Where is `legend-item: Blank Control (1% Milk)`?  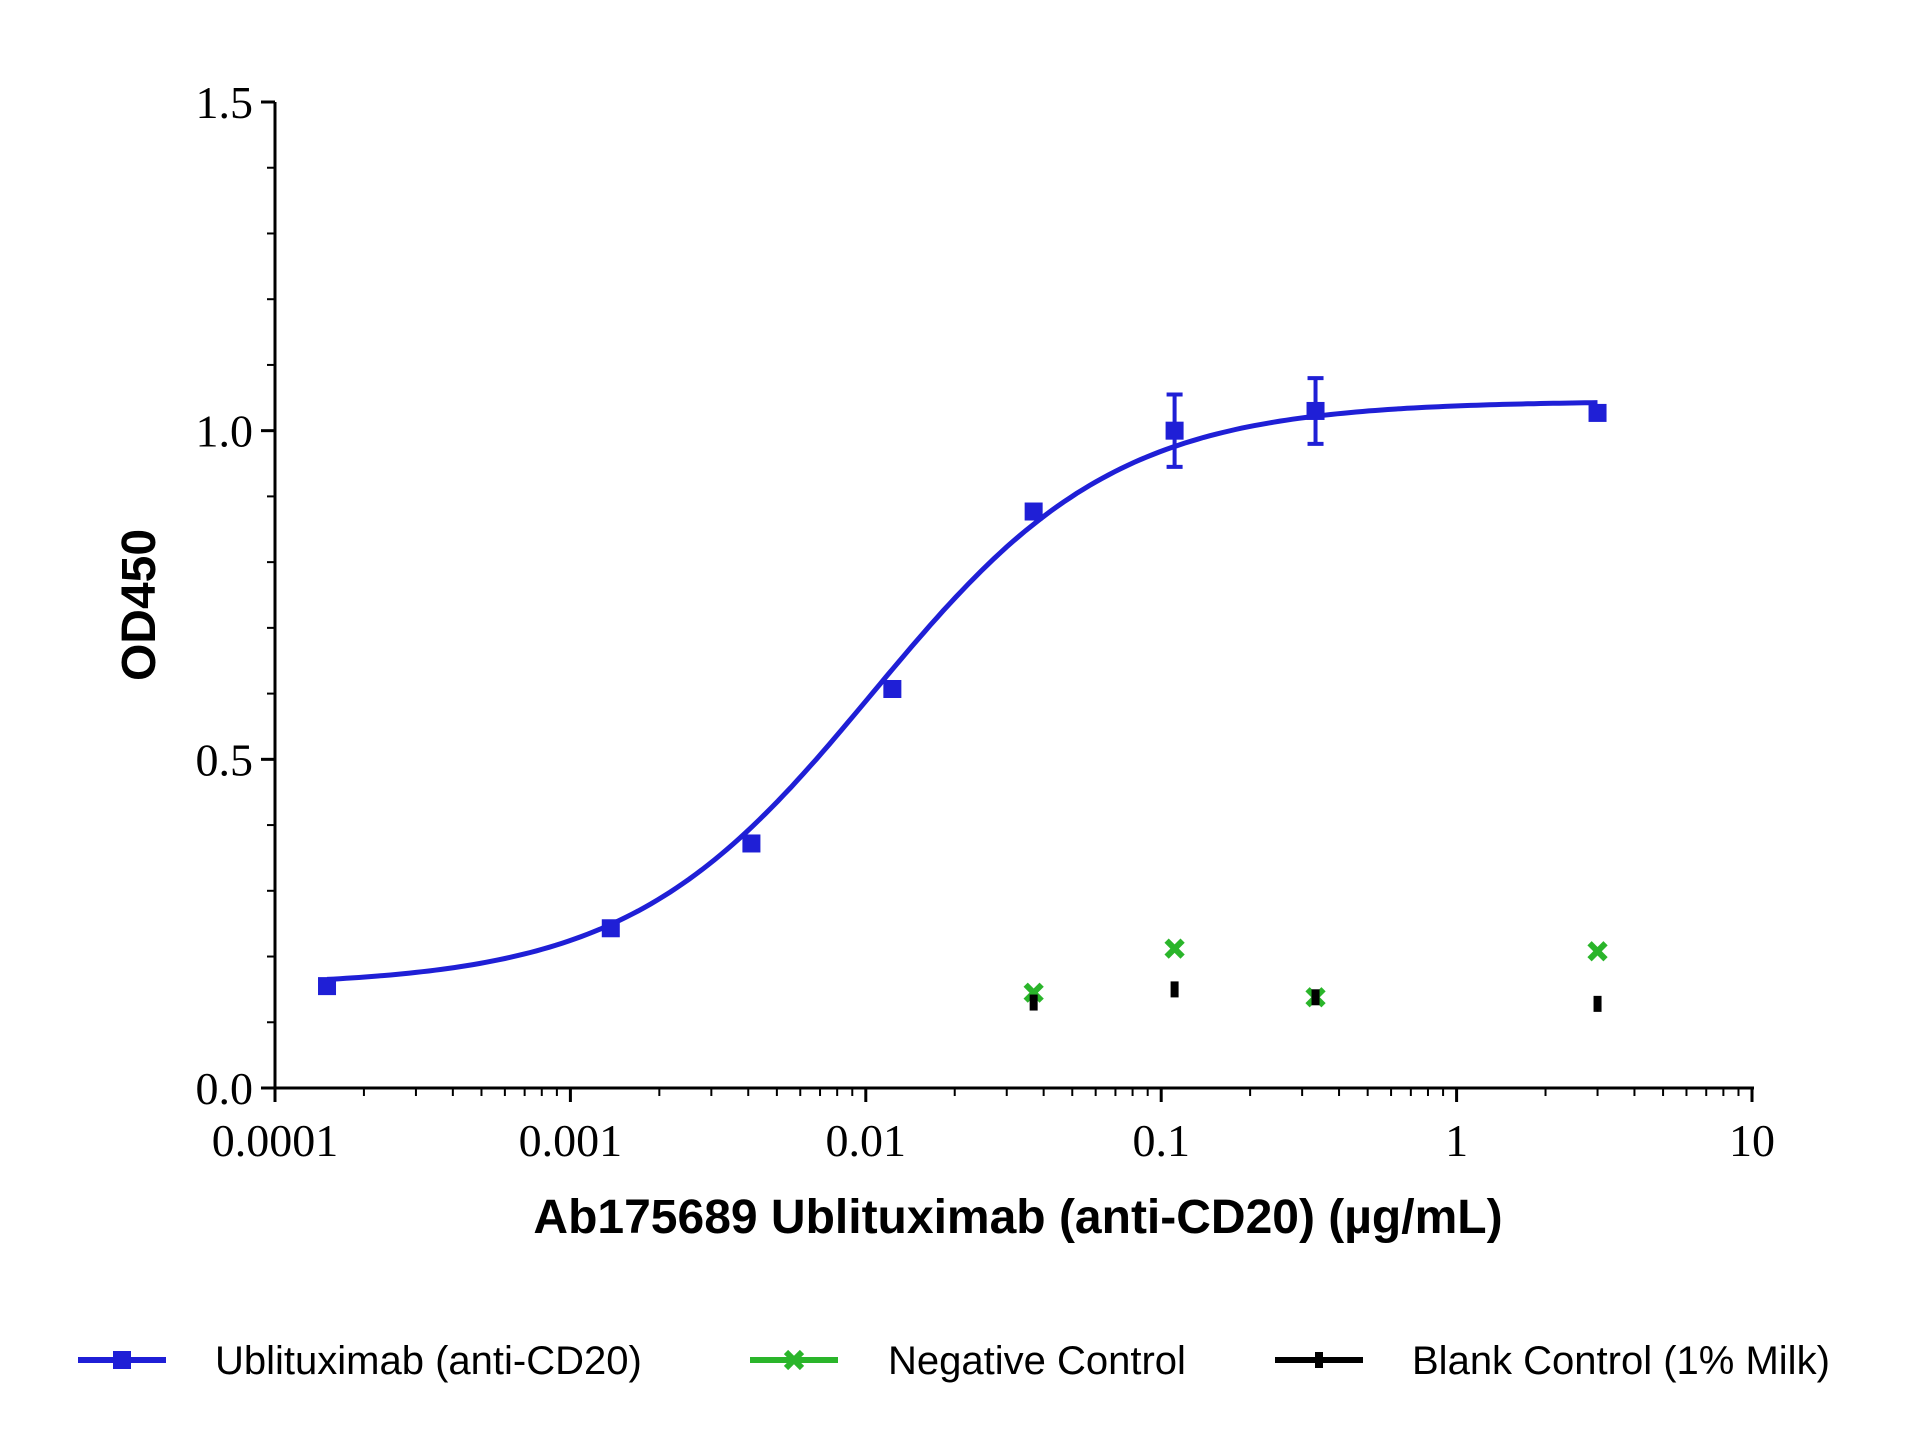 legend-item: Blank Control (1% Milk) is located at coordinates (1552, 1361).